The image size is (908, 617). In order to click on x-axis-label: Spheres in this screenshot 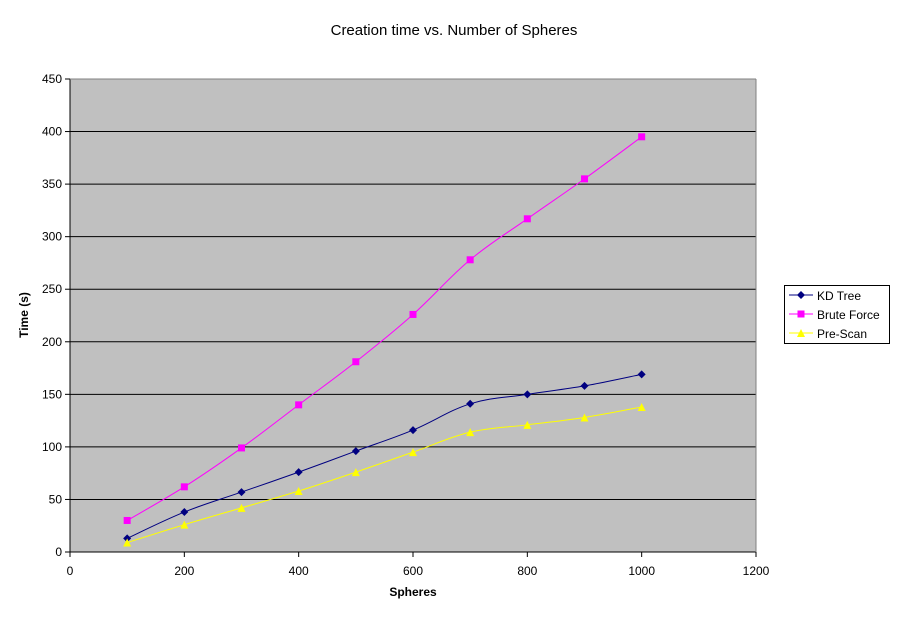, I will do `click(413, 592)`.